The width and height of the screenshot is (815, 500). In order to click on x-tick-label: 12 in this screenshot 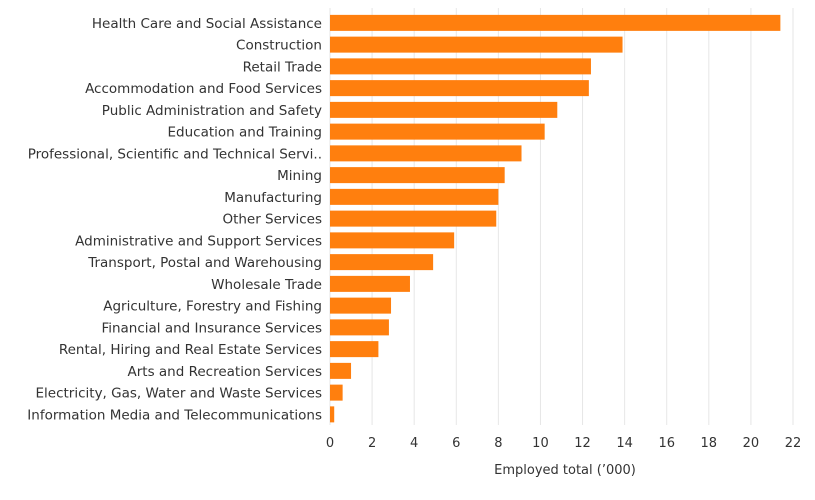, I will do `click(582, 443)`.